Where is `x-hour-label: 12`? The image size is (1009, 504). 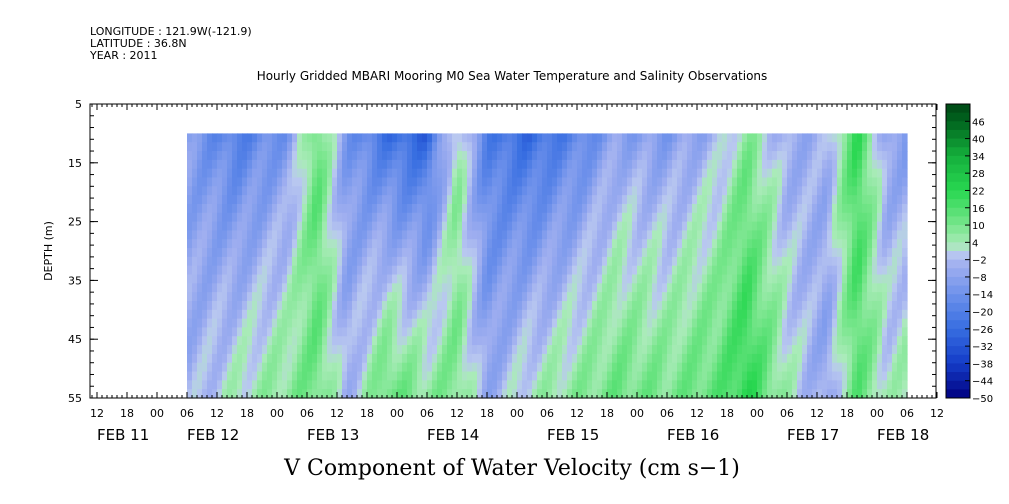 x-hour-label: 12 is located at coordinates (217, 413).